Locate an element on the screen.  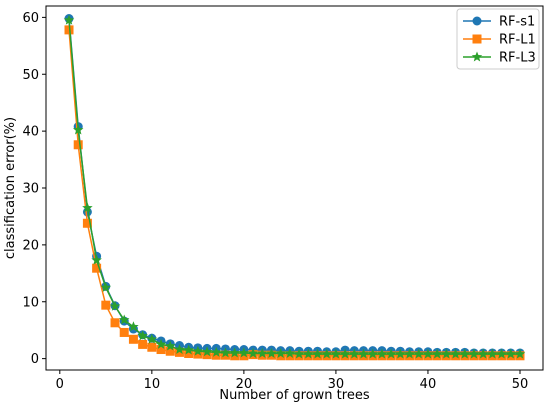
y-tick-label: 40 is located at coordinates (30, 132).